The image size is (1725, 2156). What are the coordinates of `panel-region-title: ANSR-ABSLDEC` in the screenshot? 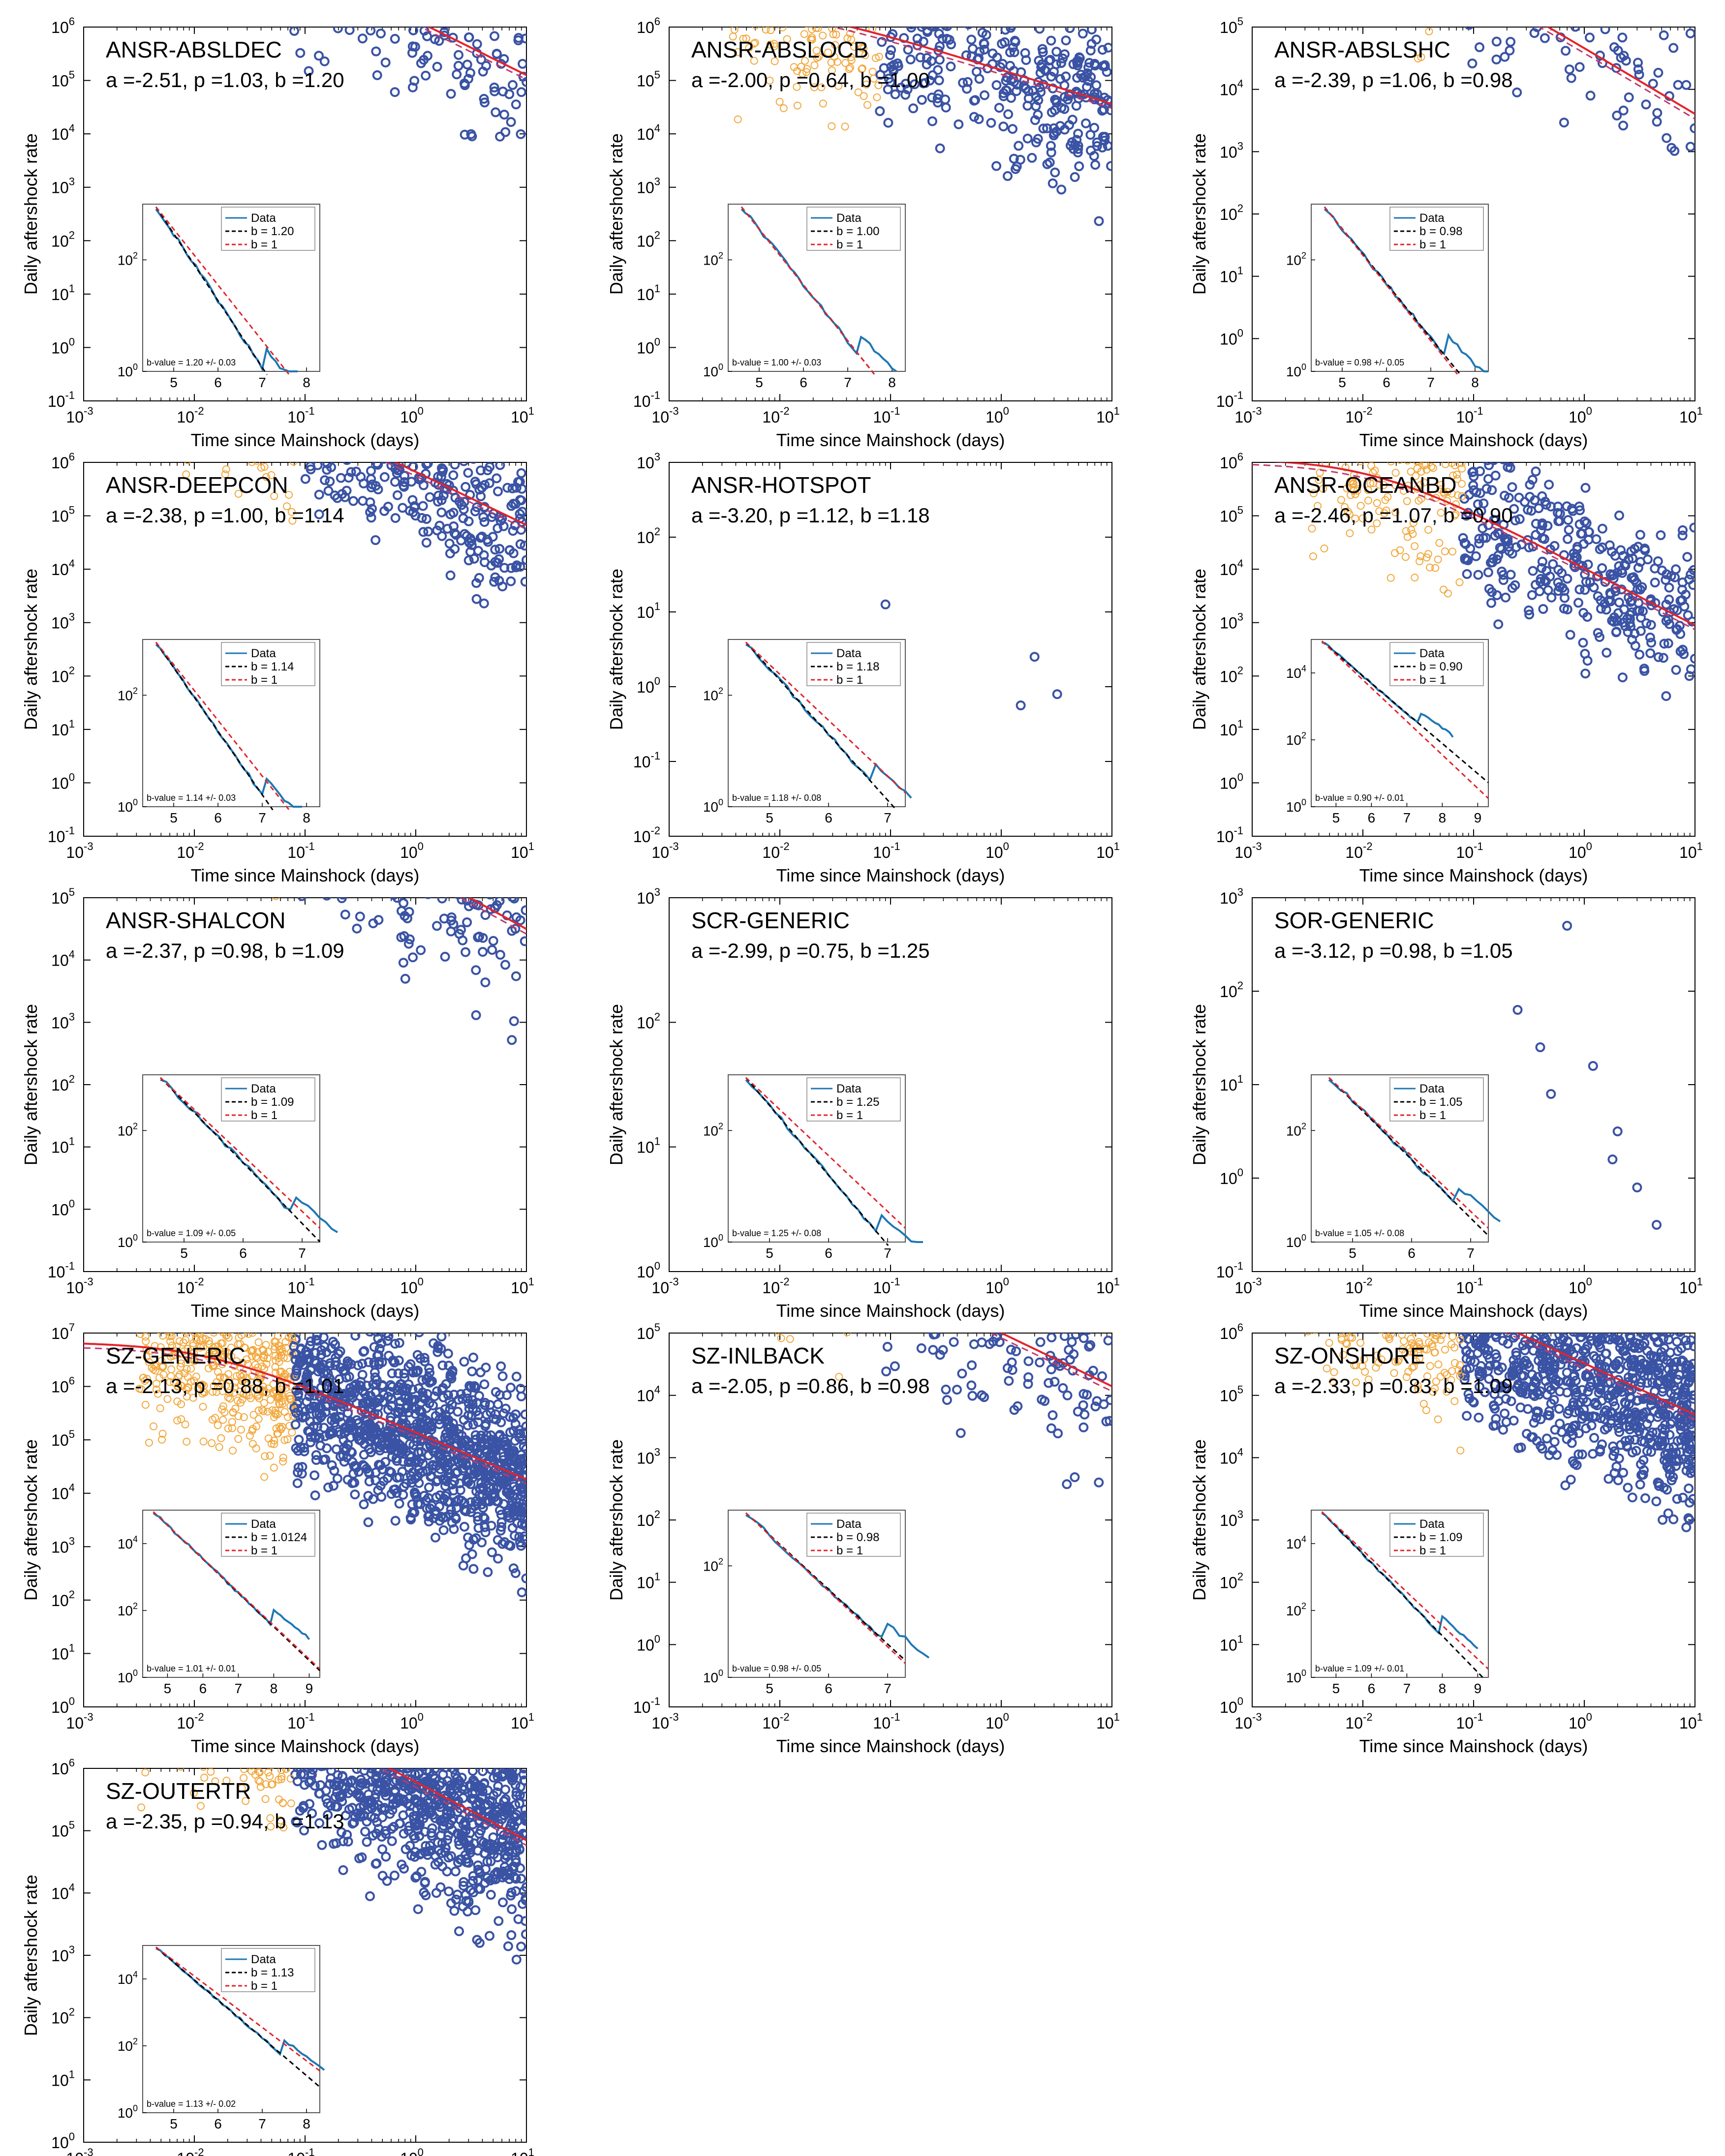 It's located at (194, 49).